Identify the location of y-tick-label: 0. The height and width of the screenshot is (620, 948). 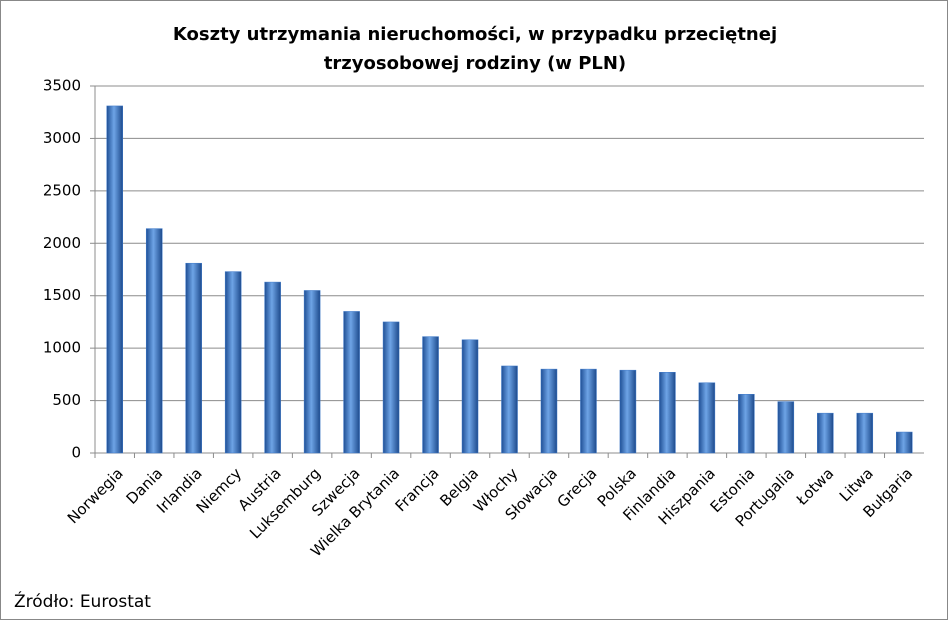
(76, 453).